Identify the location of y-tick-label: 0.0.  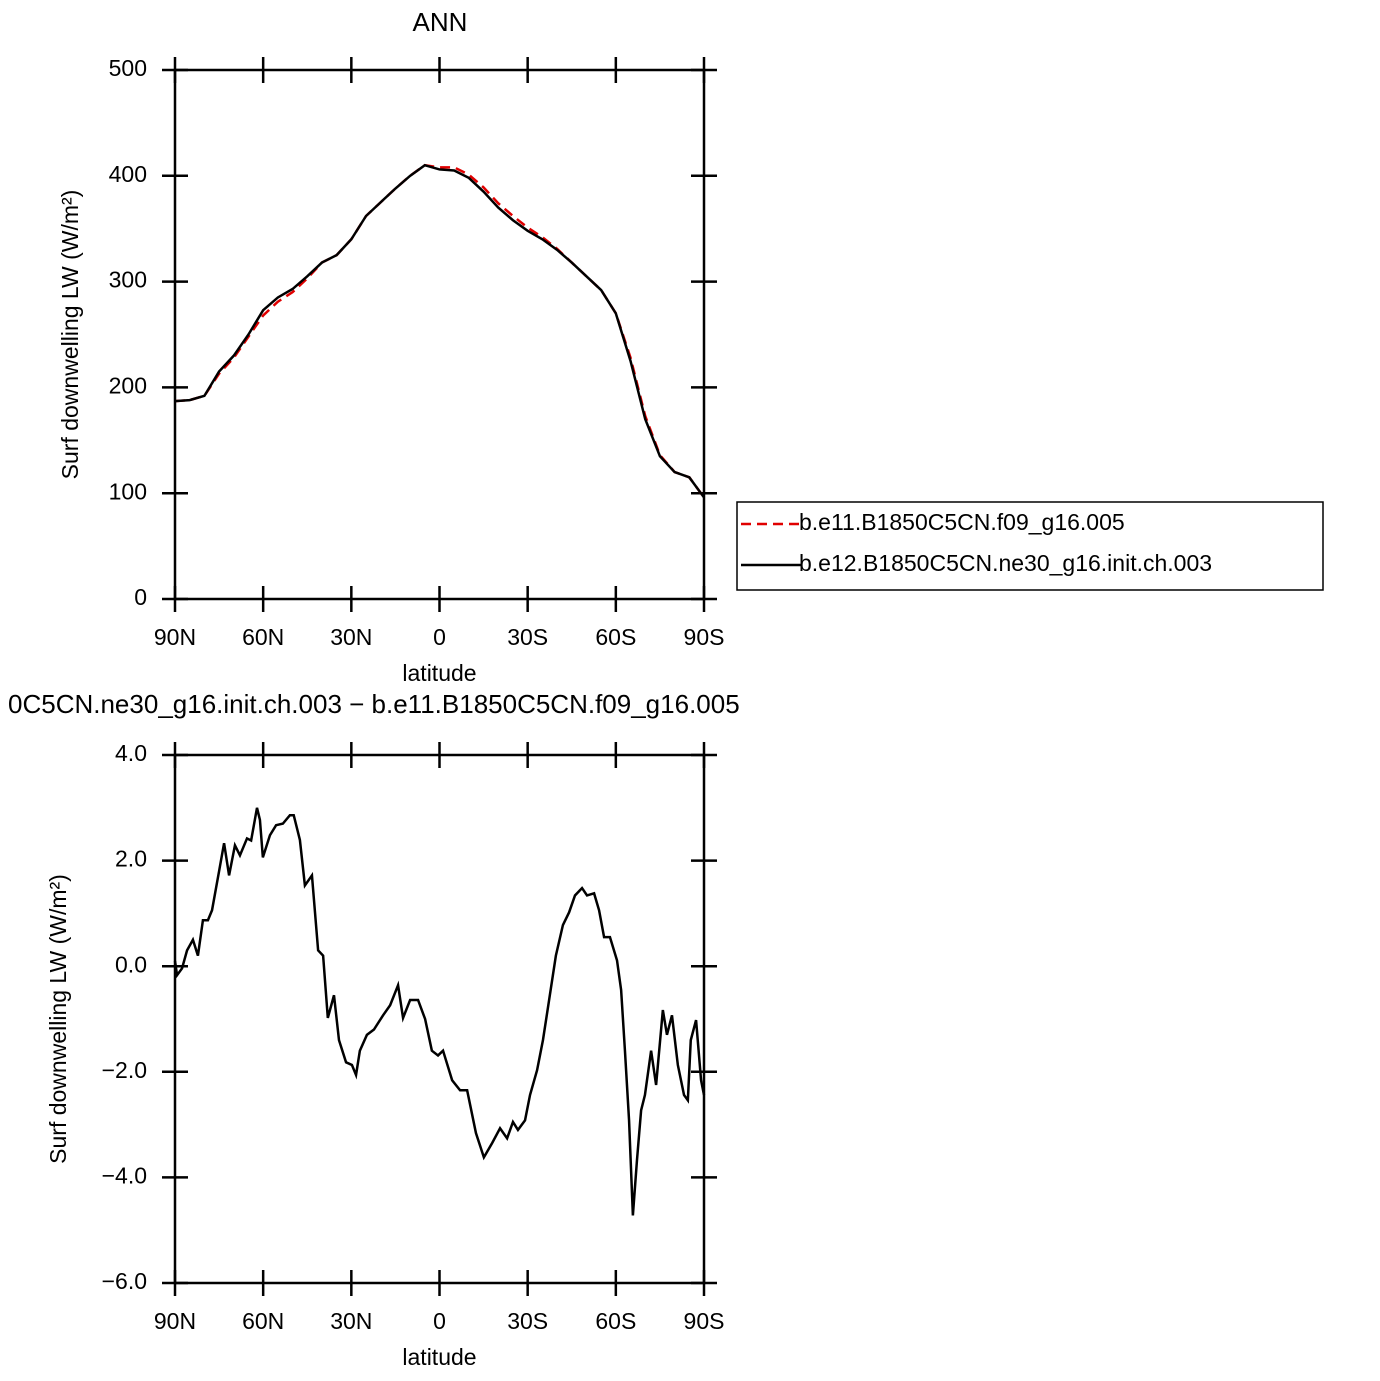
(131, 964).